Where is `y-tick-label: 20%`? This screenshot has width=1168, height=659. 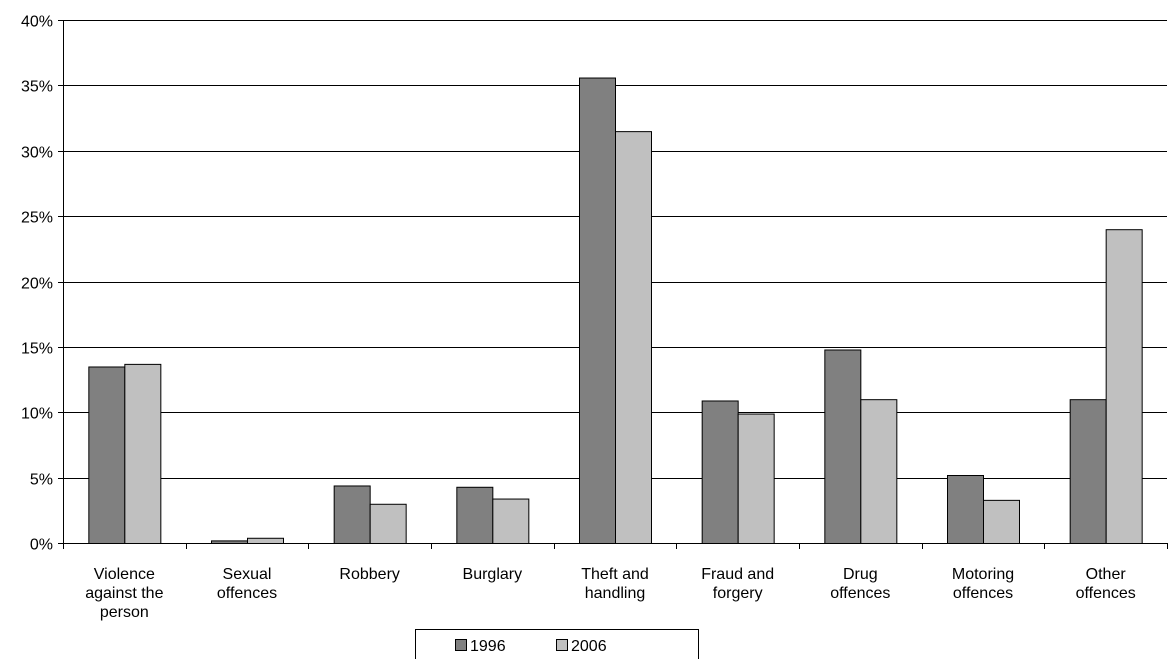 y-tick-label: 20% is located at coordinates (37, 284).